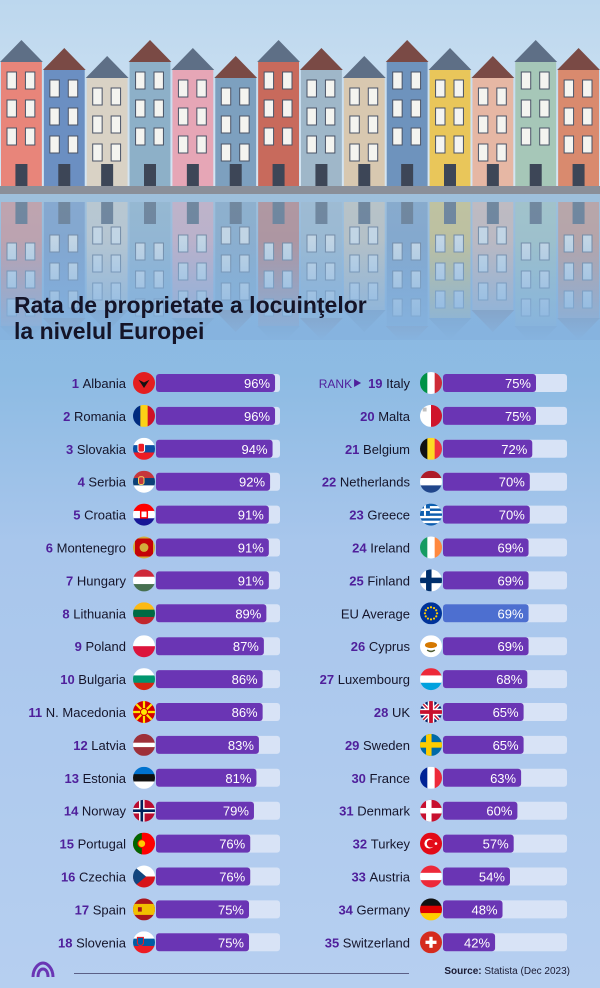 The width and height of the screenshot is (600, 988). Describe the element at coordinates (84, 909) in the screenshot. I see `rank-number: 17` at that location.